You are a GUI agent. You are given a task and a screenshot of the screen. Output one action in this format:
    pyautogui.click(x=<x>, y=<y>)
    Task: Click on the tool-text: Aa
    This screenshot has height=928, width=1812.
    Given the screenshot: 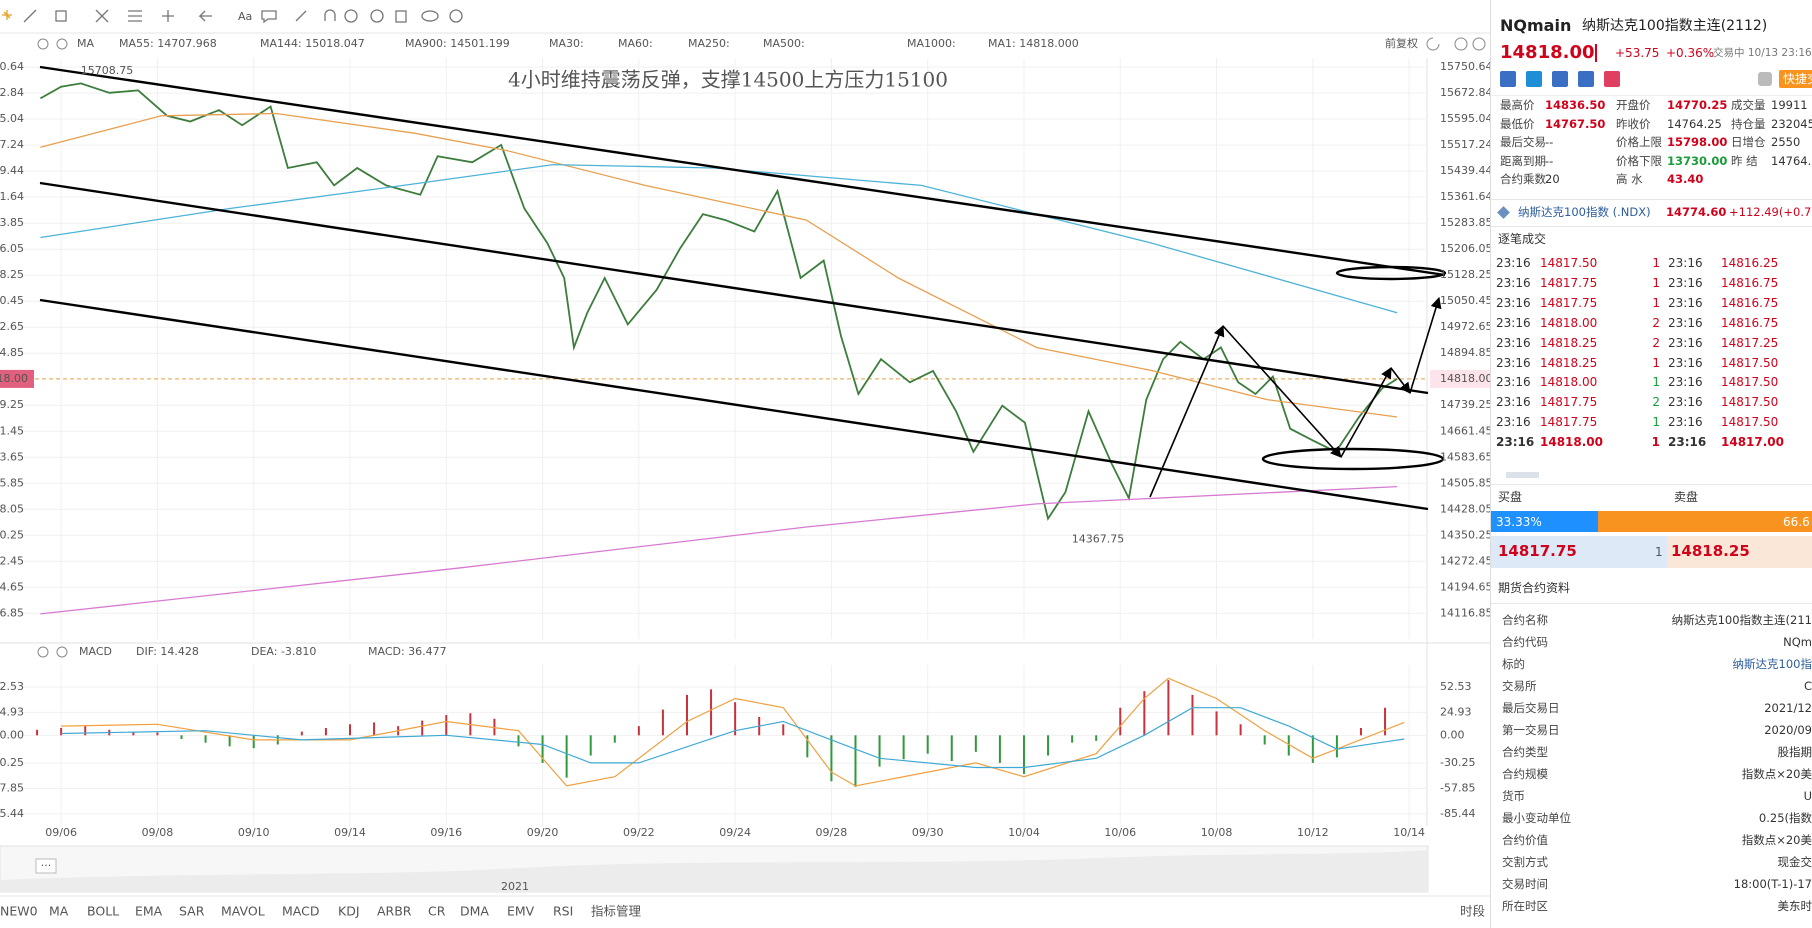 What is the action you would take?
    pyautogui.click(x=245, y=16)
    